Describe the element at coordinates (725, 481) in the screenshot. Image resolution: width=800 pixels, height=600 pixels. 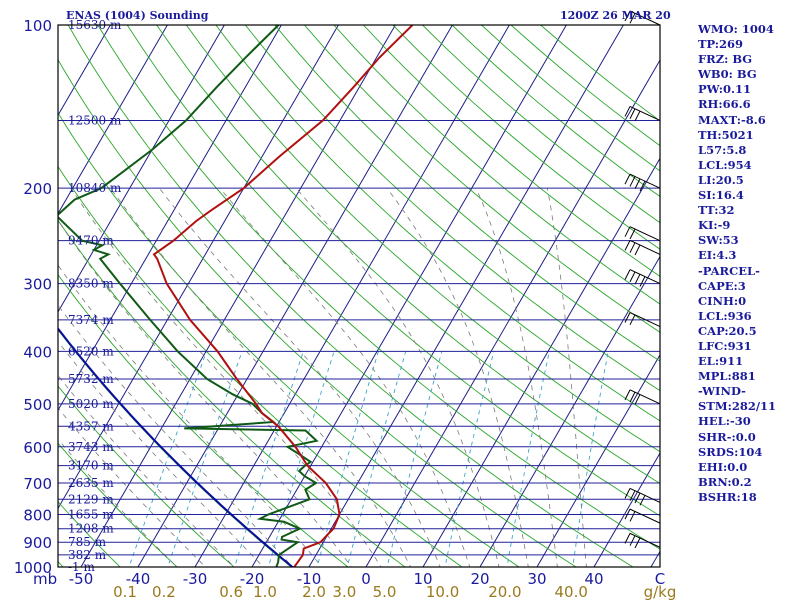
I see `stat-item: BRN:0.2` at that location.